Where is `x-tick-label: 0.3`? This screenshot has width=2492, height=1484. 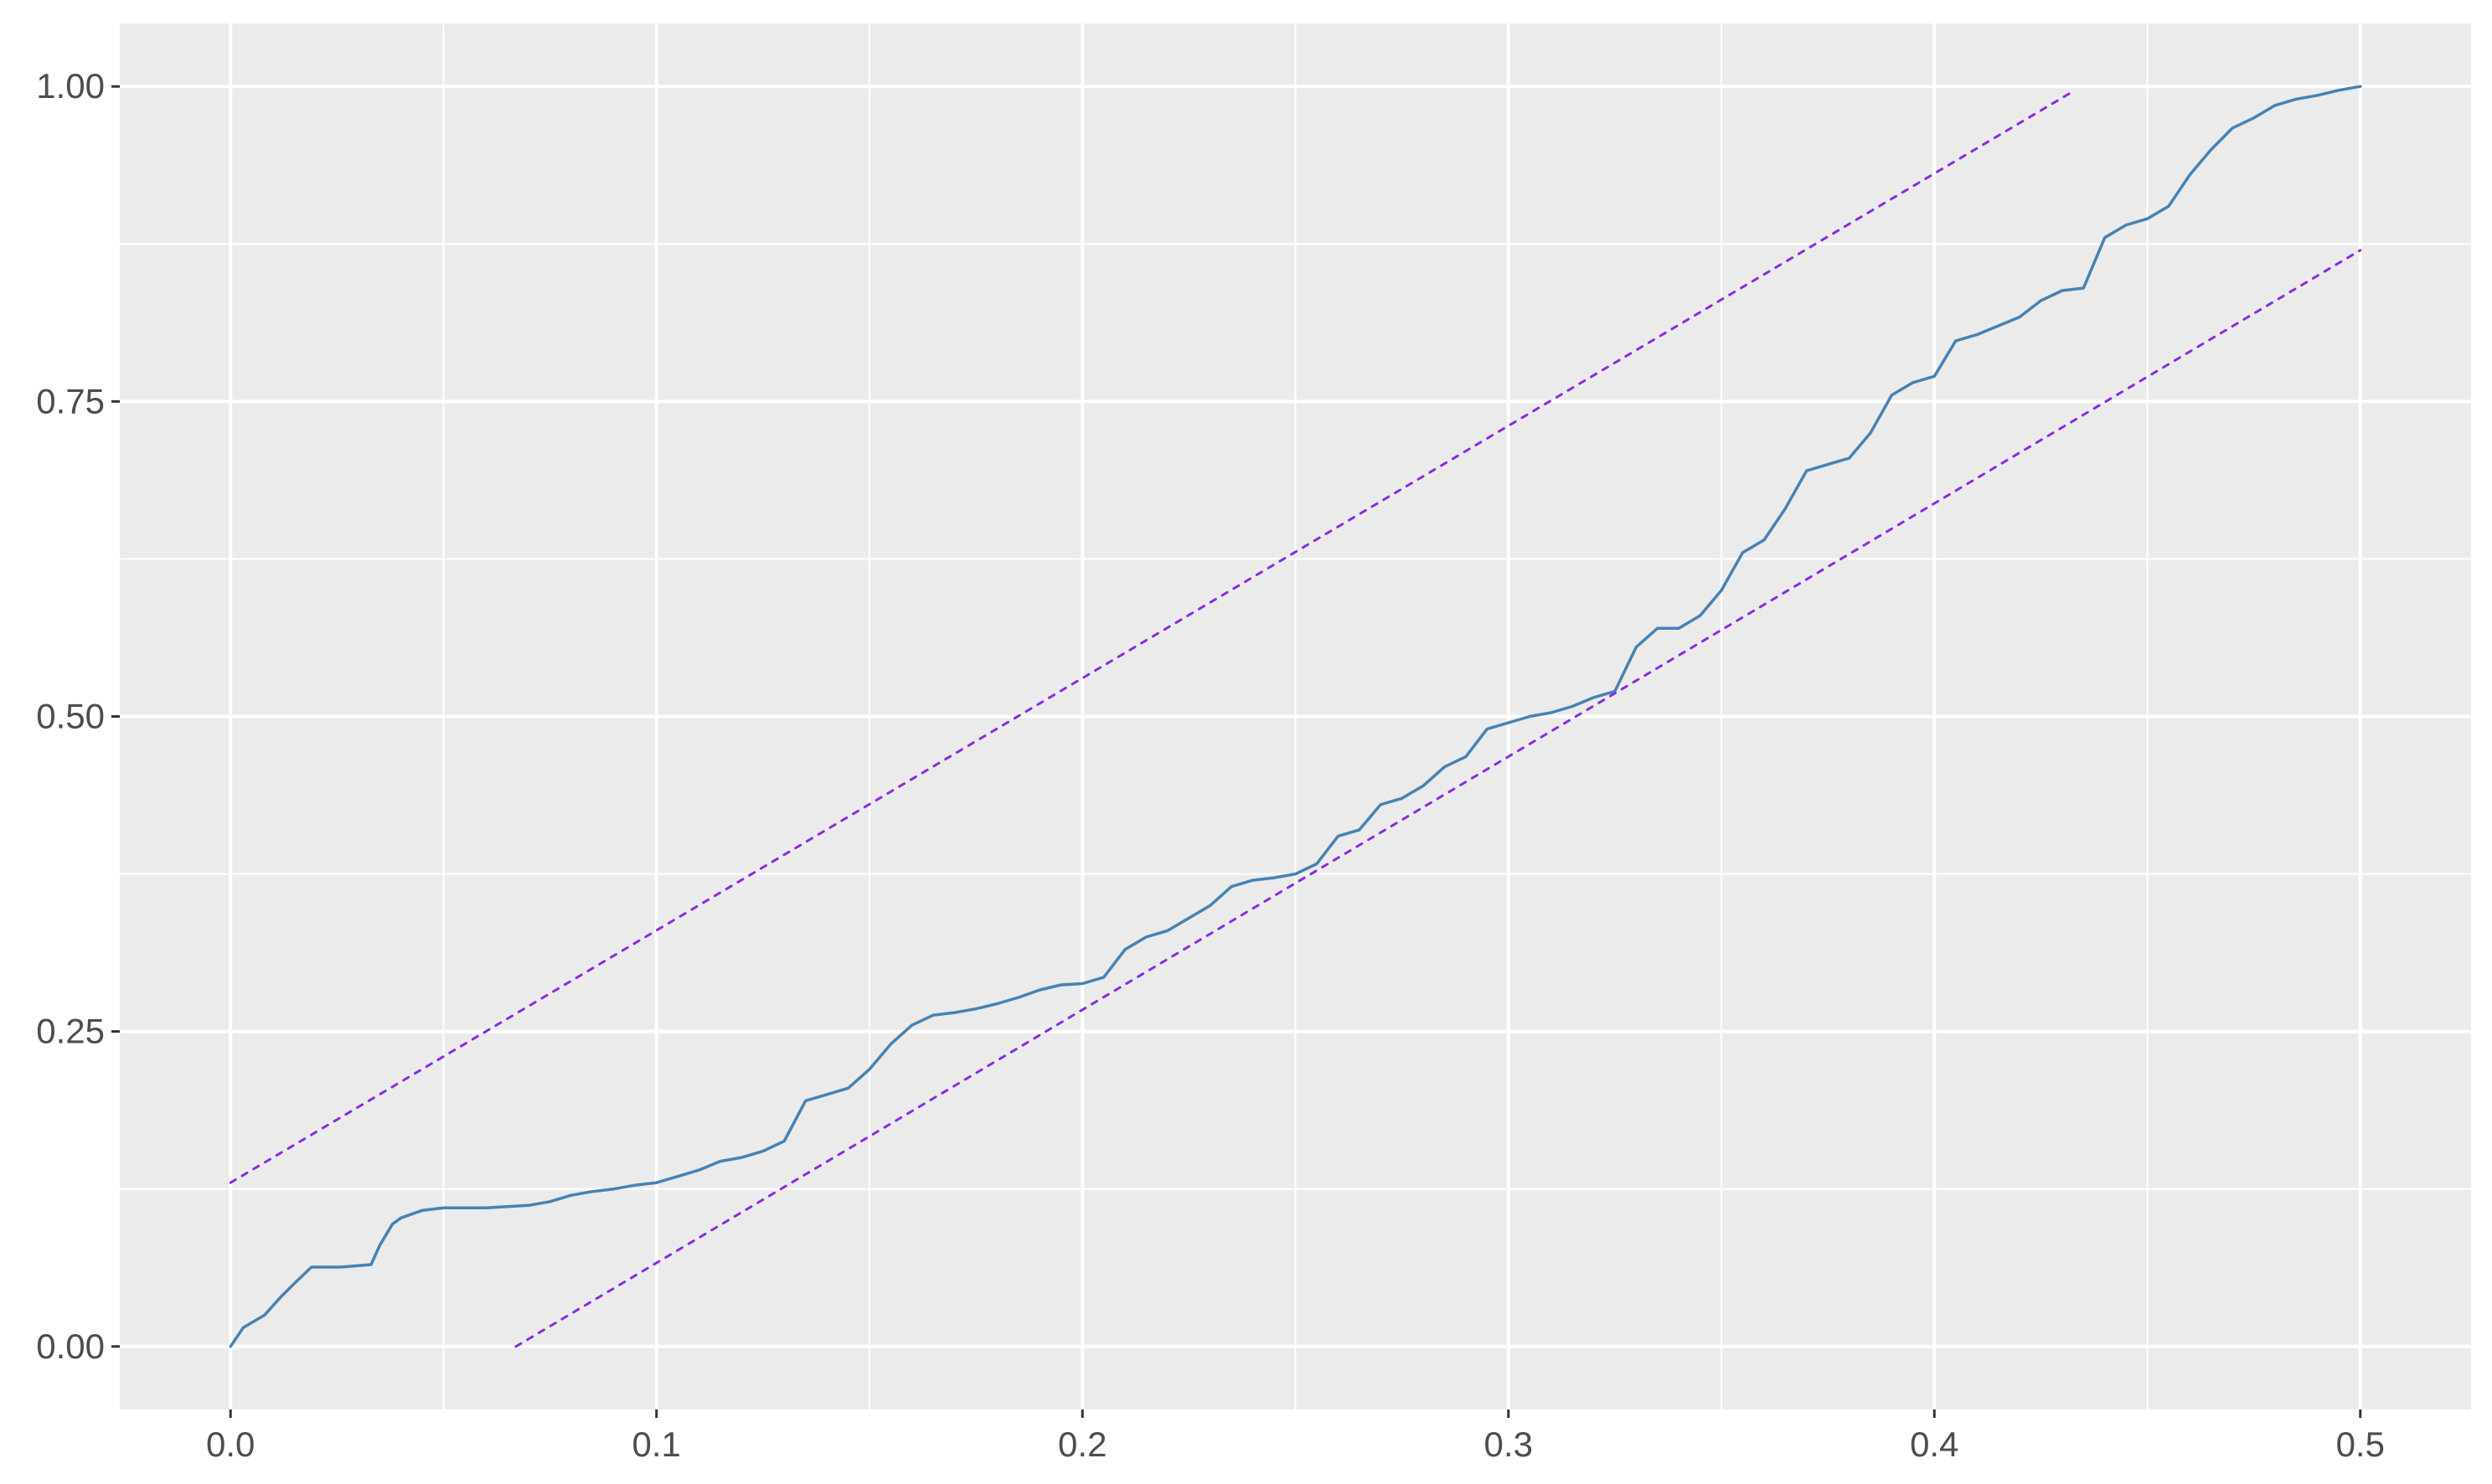
x-tick-label: 0.3 is located at coordinates (1508, 1444).